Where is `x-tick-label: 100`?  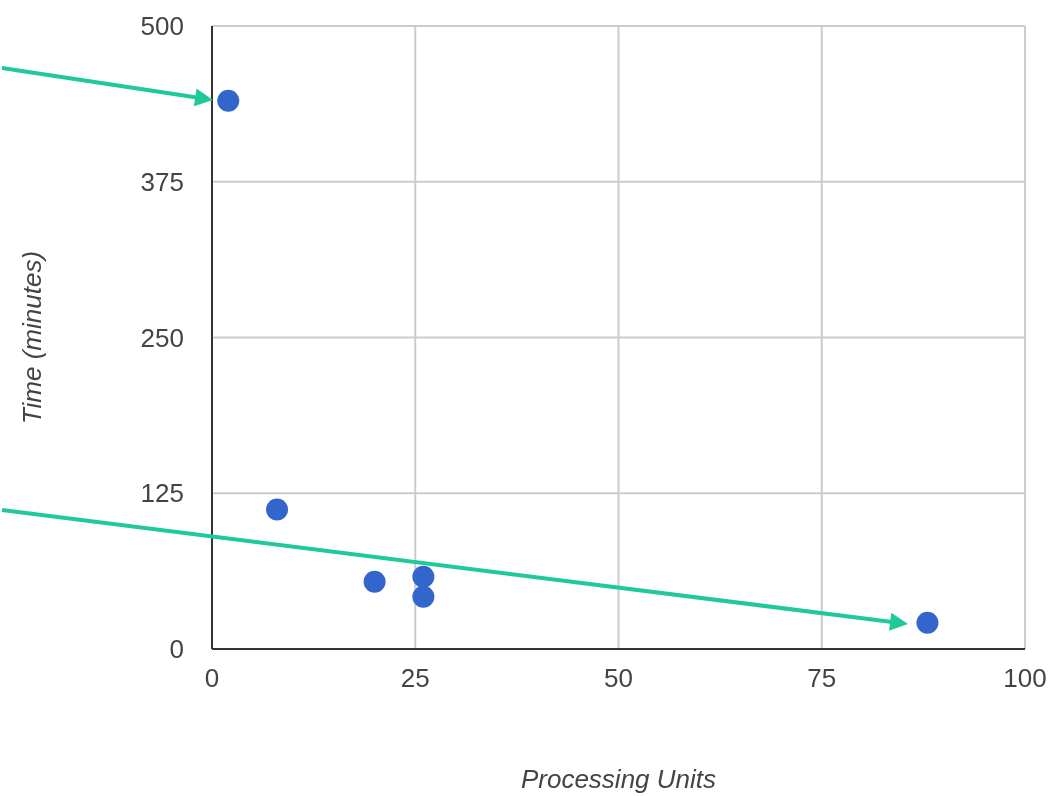 x-tick-label: 100 is located at coordinates (1025, 678).